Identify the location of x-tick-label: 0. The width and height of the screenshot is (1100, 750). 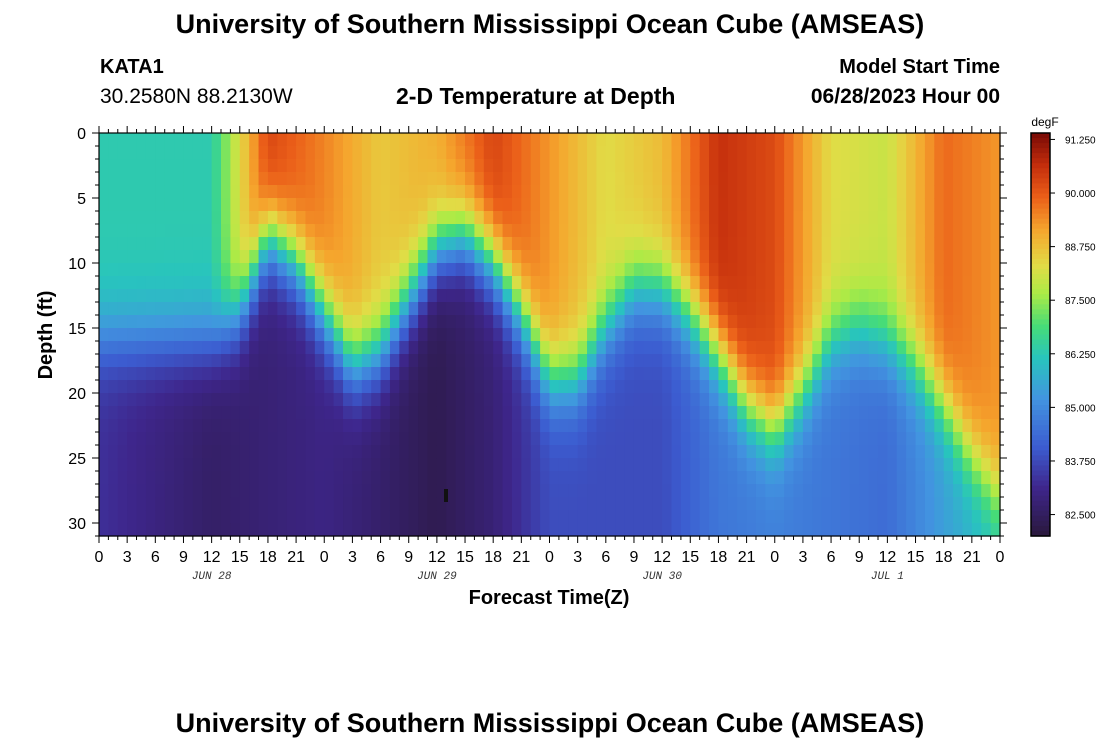
(99, 557).